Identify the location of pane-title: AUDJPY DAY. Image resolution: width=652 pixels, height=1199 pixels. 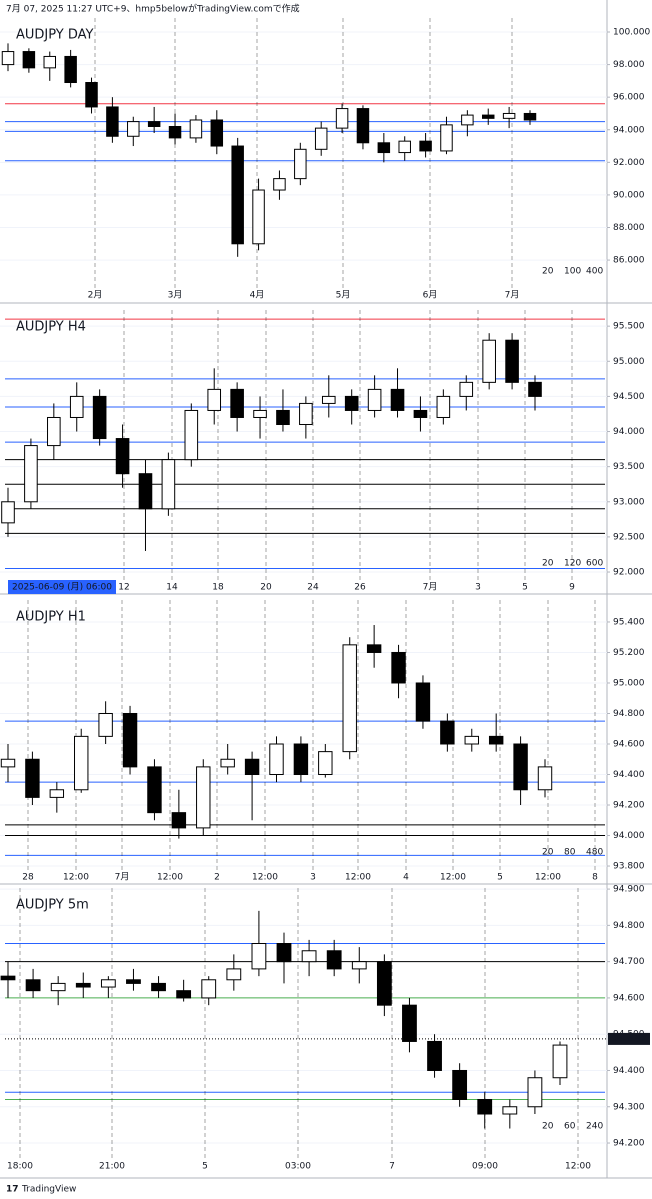
(55, 35).